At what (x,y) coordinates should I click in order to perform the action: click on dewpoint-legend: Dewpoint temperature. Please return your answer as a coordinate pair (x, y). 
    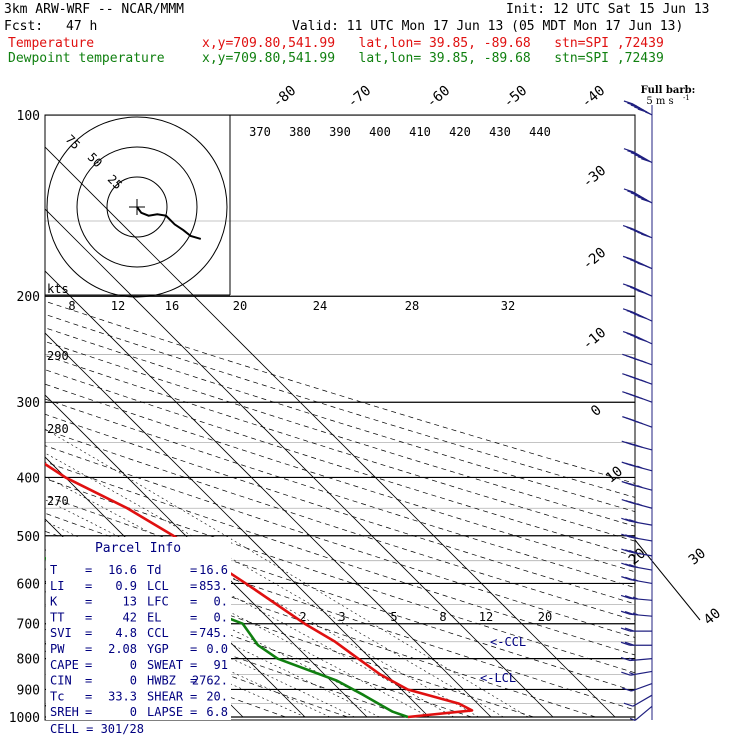
    Looking at the image, I should click on (86, 58).